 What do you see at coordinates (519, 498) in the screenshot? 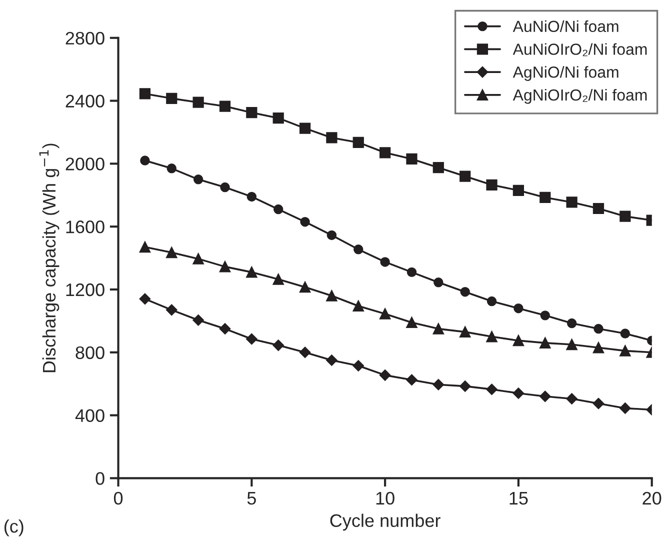
I see `x-tick-label: 15` at bounding box center [519, 498].